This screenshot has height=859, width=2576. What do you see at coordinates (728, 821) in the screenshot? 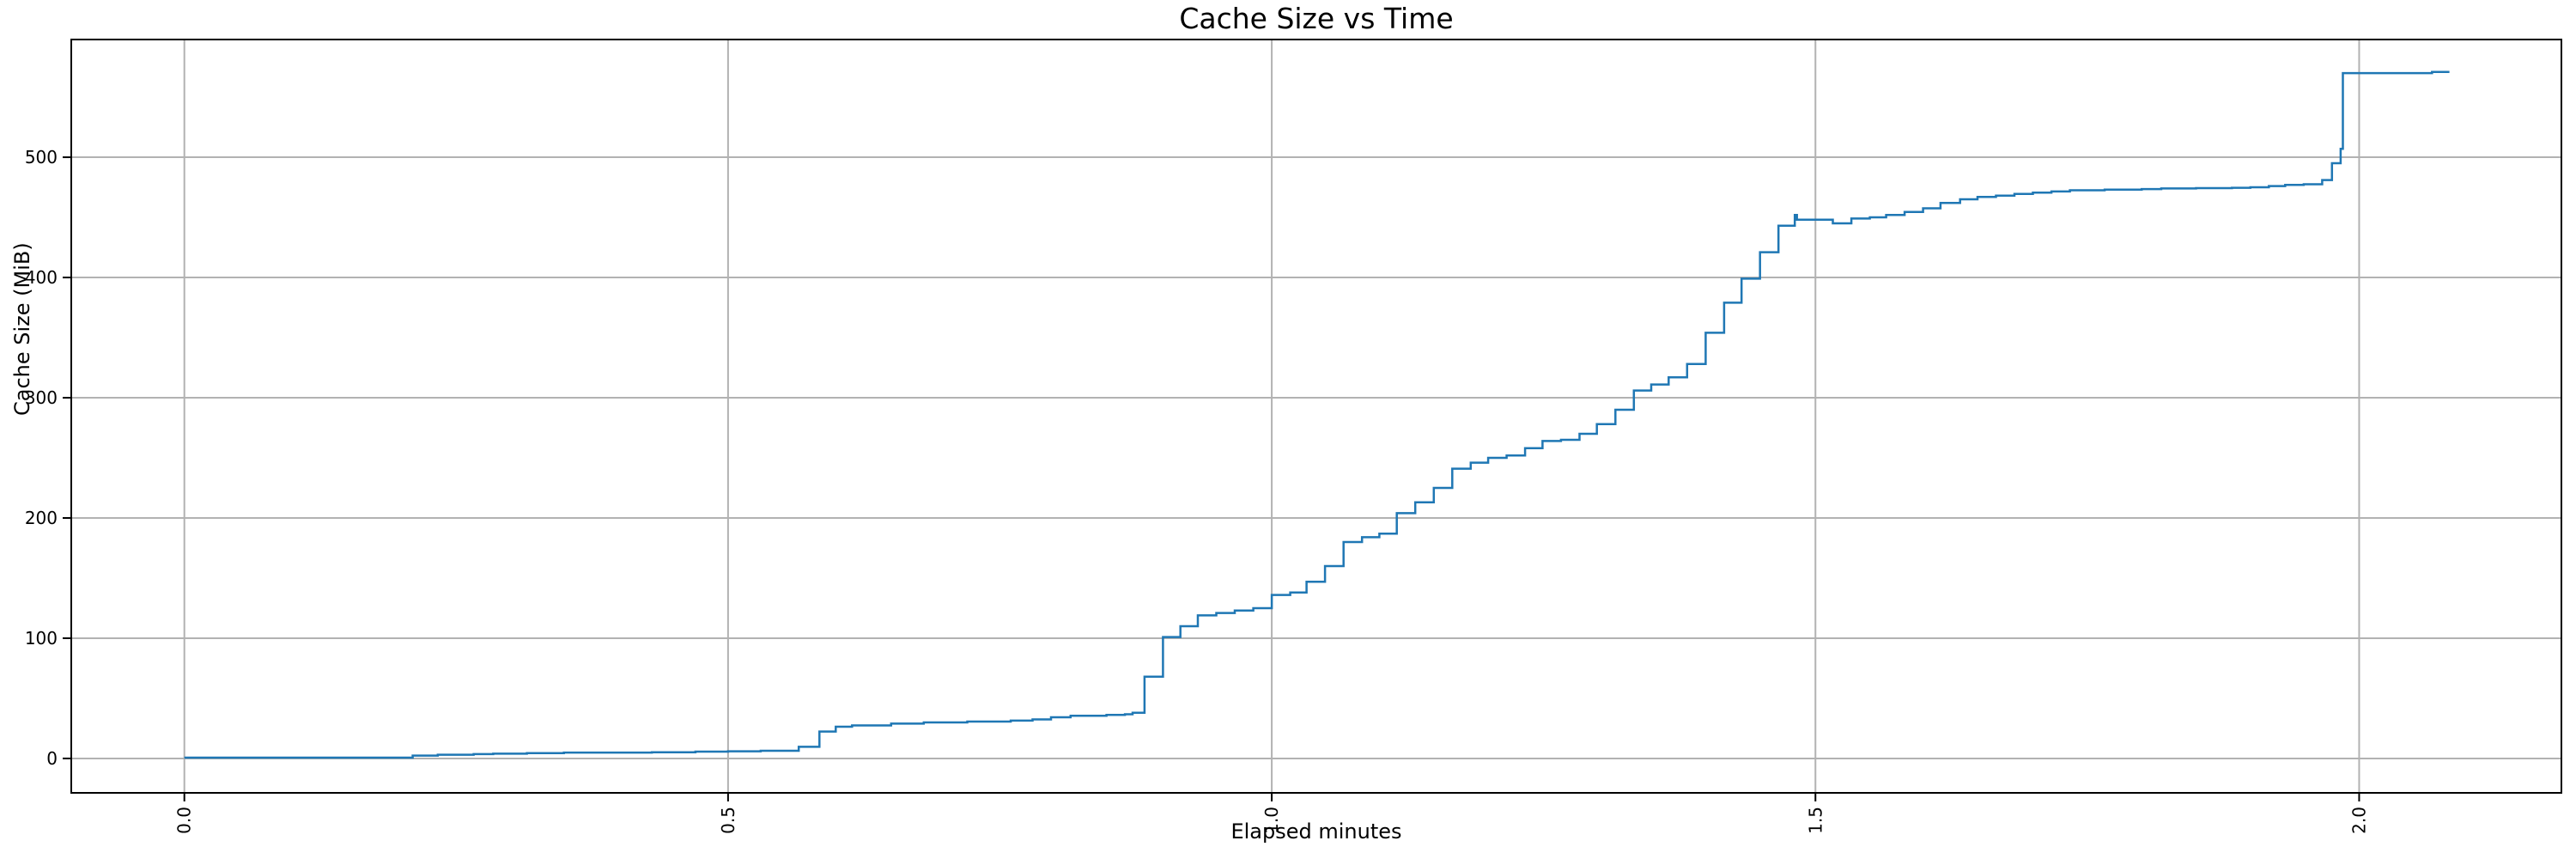
I see `x-tick-label: 0.5` at bounding box center [728, 821].